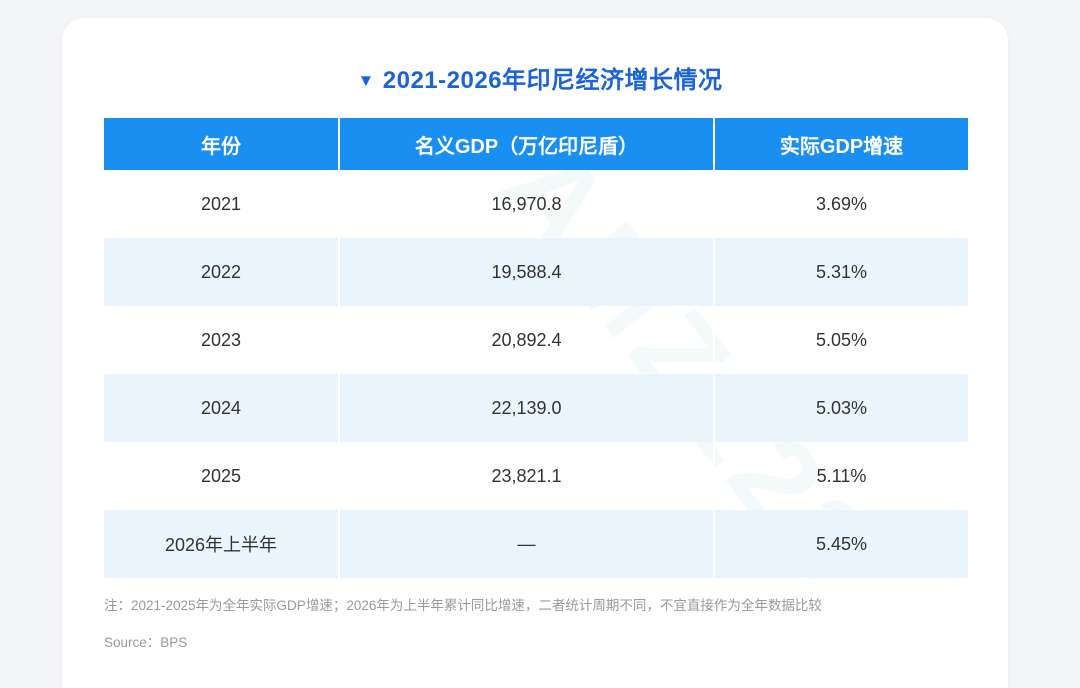 Image resolution: width=1080 pixels, height=688 pixels. What do you see at coordinates (840, 408) in the screenshot?
I see `cell-growth: 5.03%` at bounding box center [840, 408].